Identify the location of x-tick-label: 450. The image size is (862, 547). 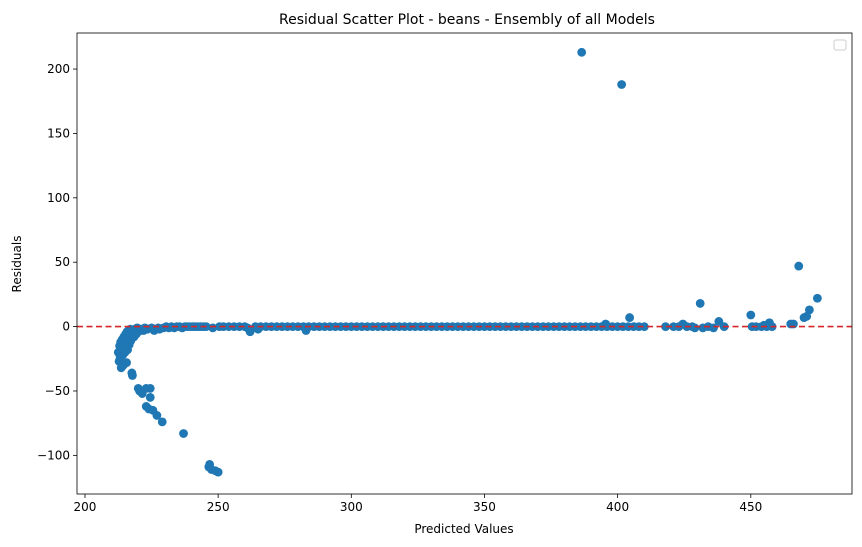
(750, 507).